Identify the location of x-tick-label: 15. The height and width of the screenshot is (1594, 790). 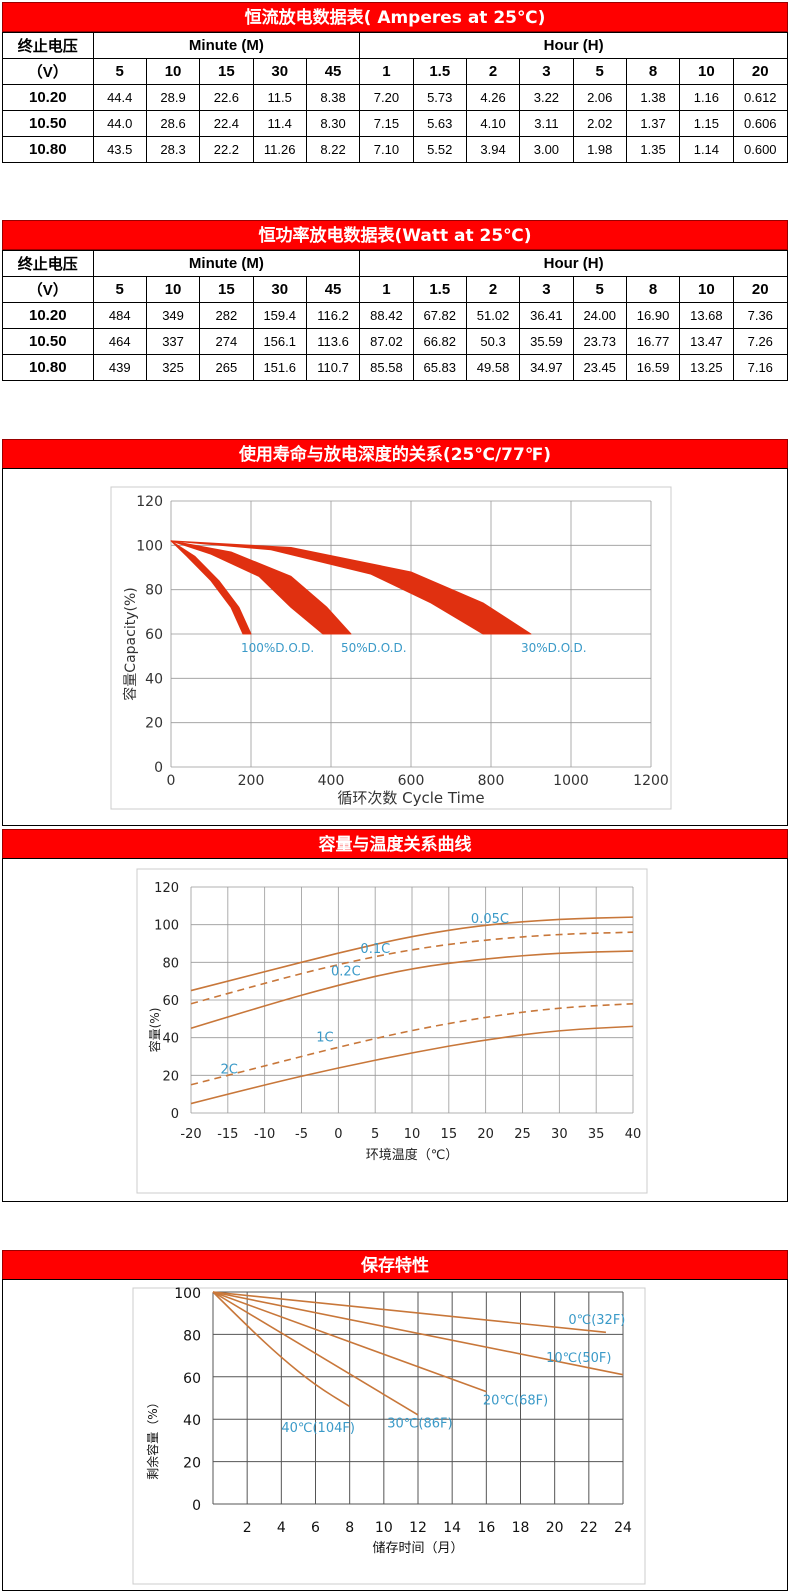
(449, 1134).